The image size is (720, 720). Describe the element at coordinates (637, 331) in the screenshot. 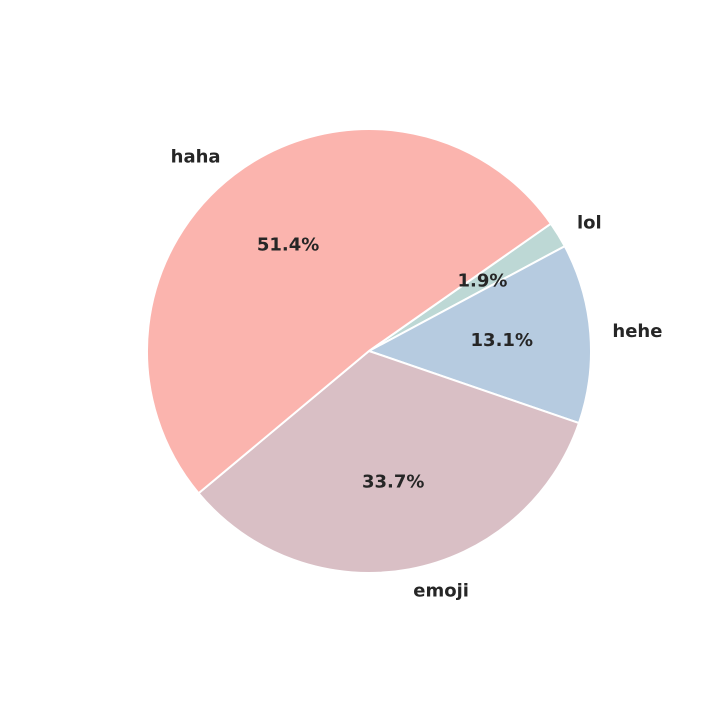

I see `slice-label-hehe: hehe` at that location.